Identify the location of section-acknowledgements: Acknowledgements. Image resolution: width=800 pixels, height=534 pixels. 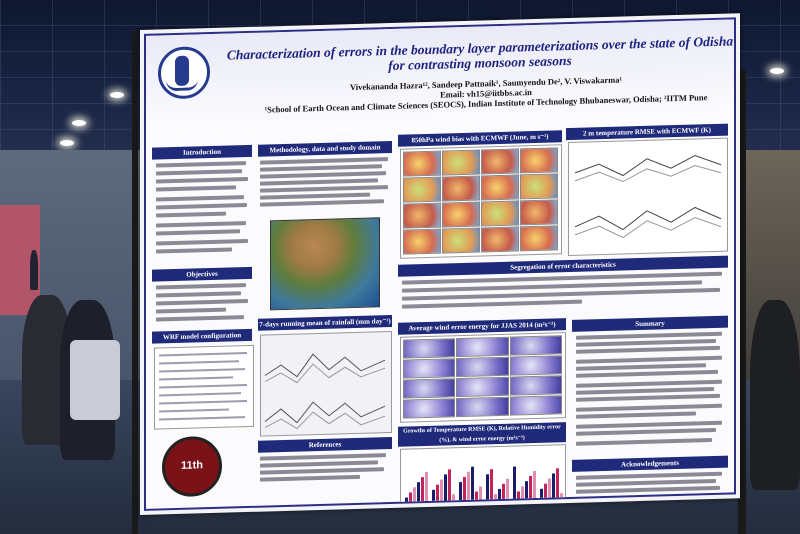
(650, 463).